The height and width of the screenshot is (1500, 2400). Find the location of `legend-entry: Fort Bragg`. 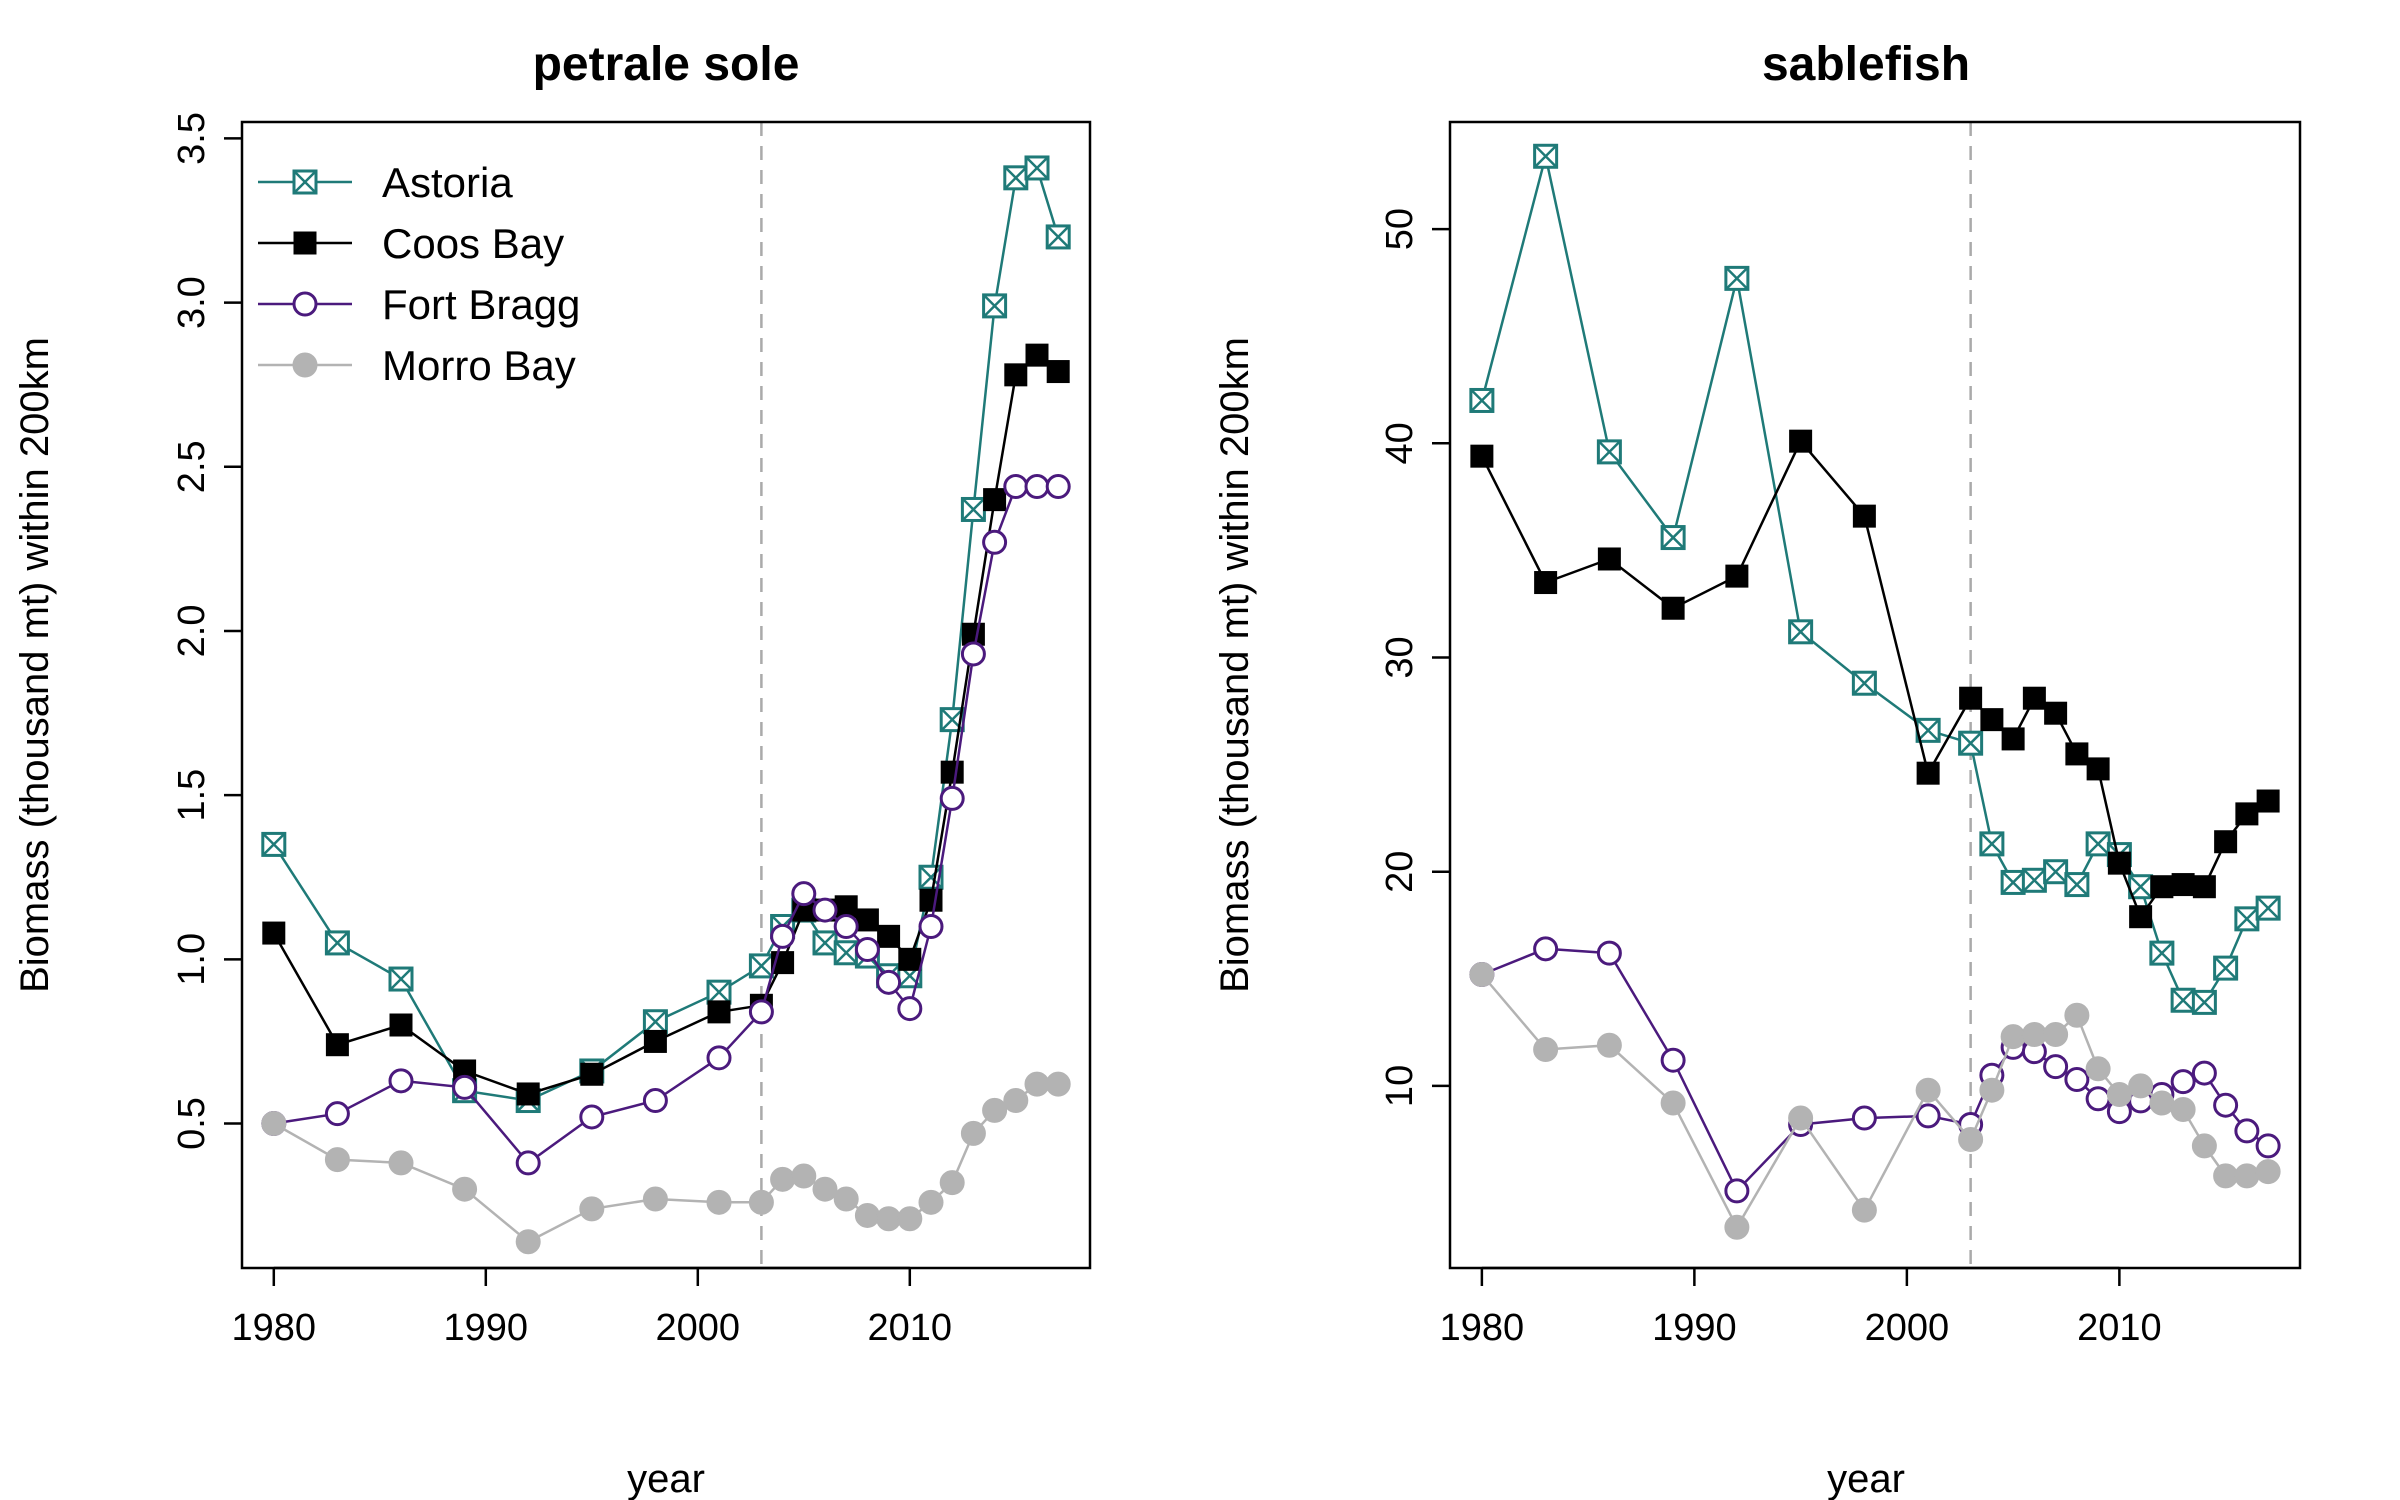

legend-entry: Fort Bragg is located at coordinates (419, 304).